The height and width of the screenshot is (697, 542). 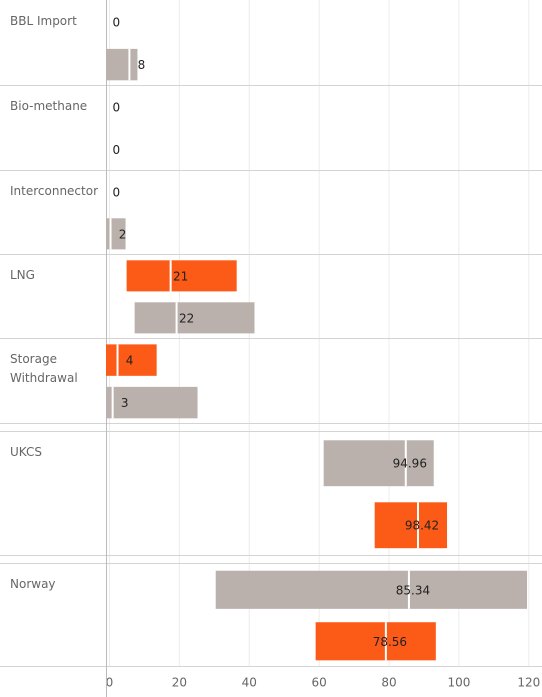 I want to click on x-tick-label: 0, so click(x=110, y=683).